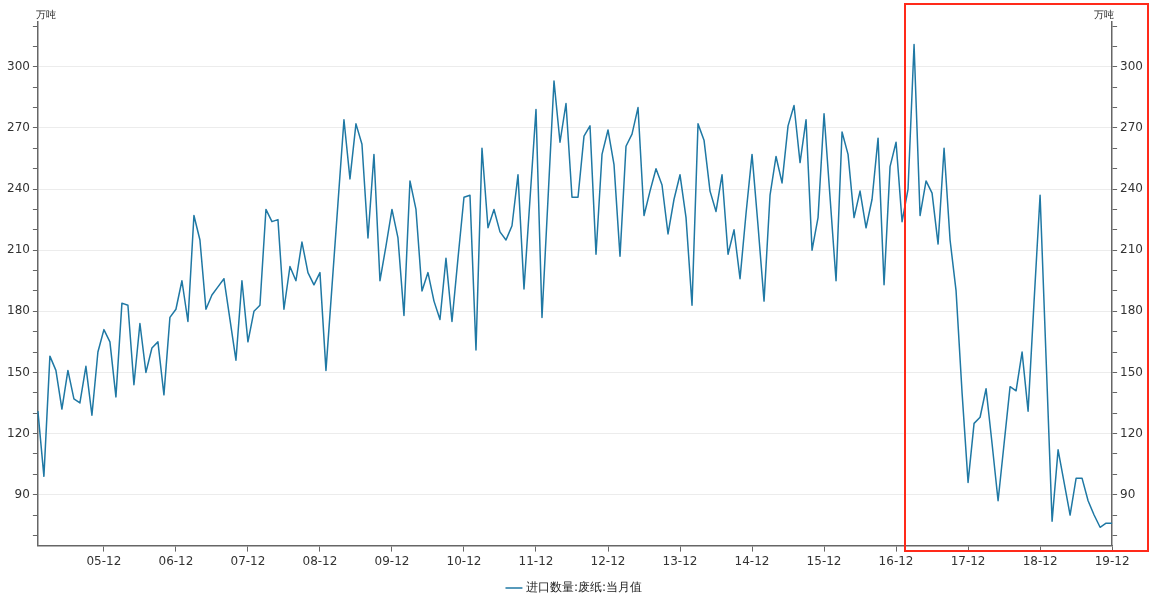  Describe the element at coordinates (104, 560) in the screenshot. I see `x-tick-label: 05-12` at that location.